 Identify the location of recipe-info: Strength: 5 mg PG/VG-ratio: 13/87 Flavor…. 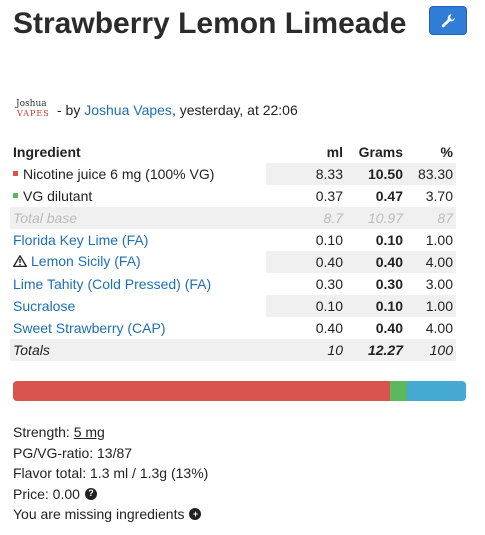
(110, 473).